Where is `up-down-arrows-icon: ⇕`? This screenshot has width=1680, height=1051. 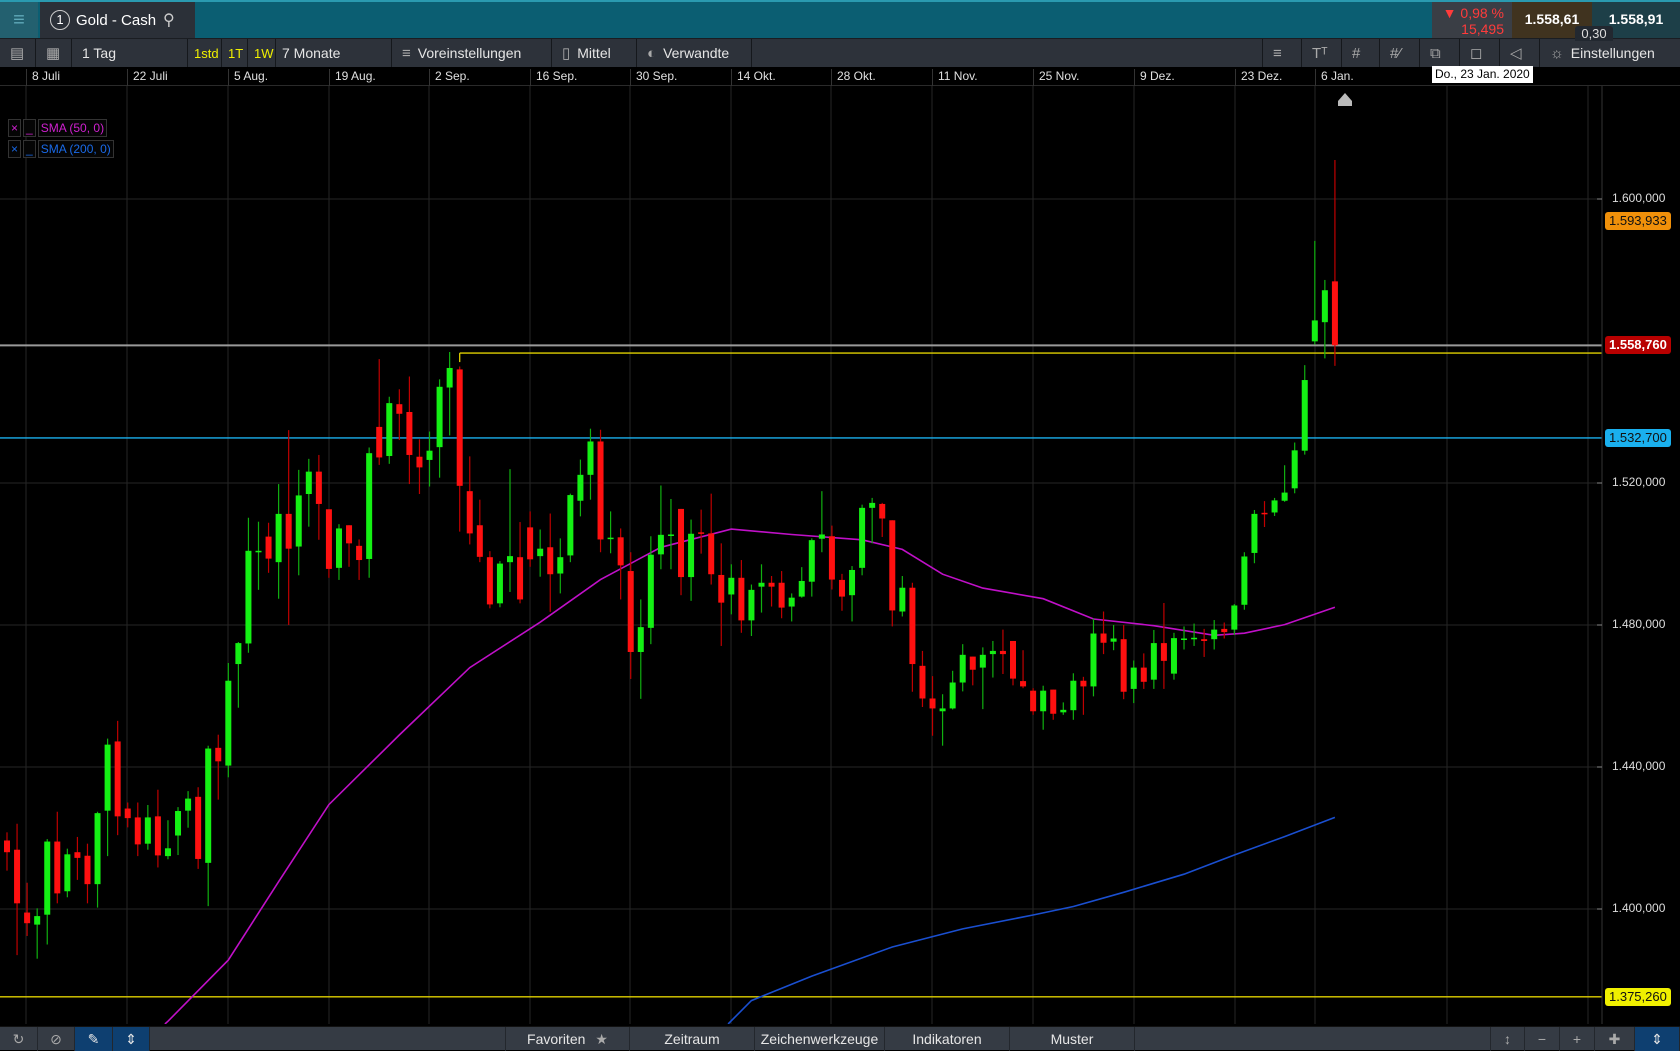 up-down-arrows-icon: ⇕ is located at coordinates (131, 1039).